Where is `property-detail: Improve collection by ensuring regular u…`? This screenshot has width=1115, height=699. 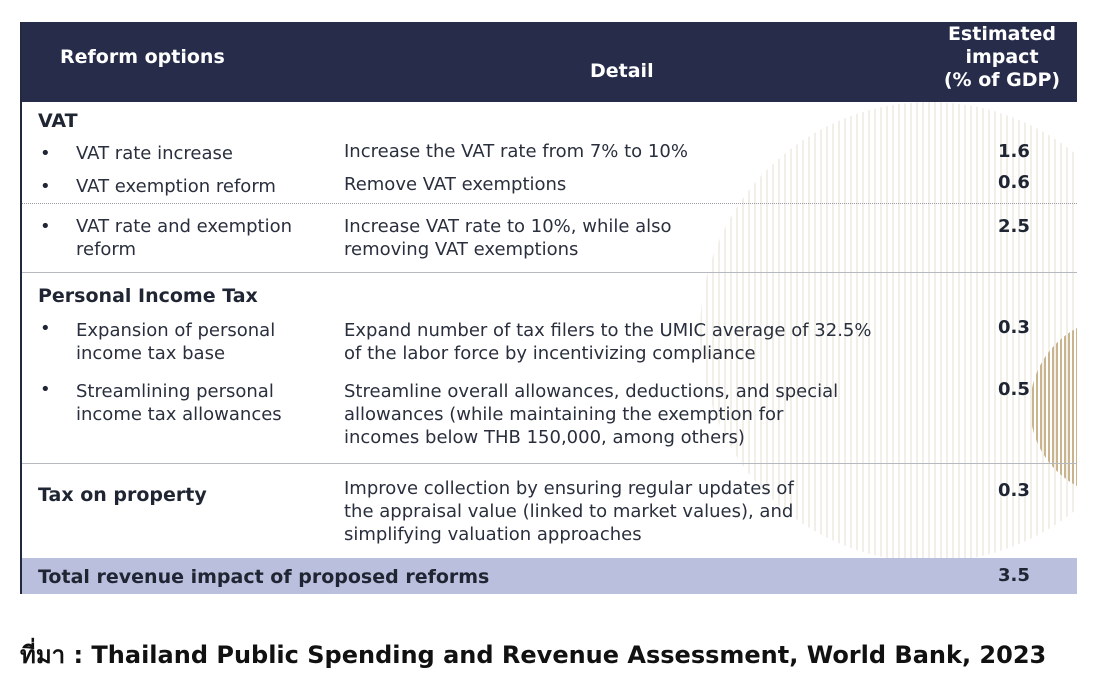
property-detail: Improve collection by ensuring regular u… is located at coordinates (569, 511).